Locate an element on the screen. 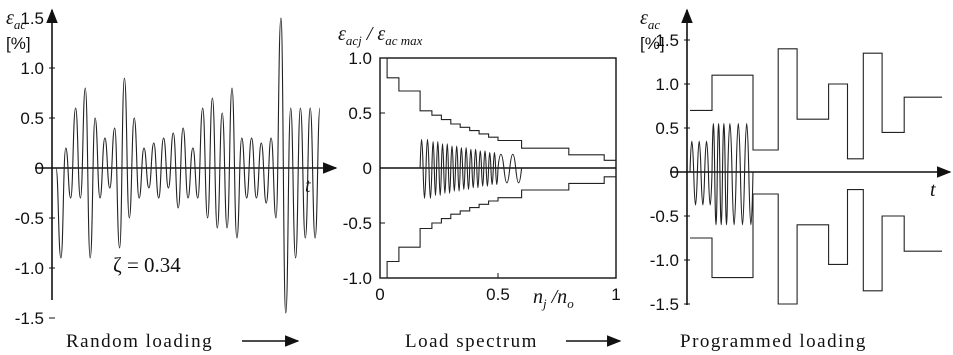 The height and width of the screenshot is (355, 953). p1-ytick-label: -1.5 is located at coordinates (29, 318).